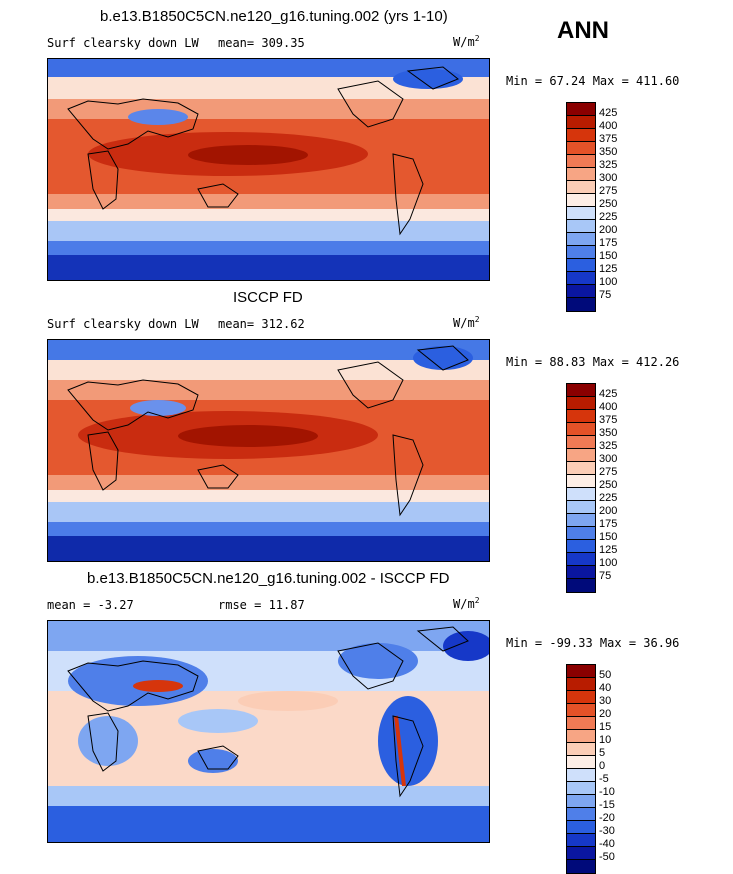 Image resolution: width=733 pixels, height=874 pixels. Describe the element at coordinates (602, 766) in the screenshot. I see `panel3-colorbar-tick: 0` at that location.